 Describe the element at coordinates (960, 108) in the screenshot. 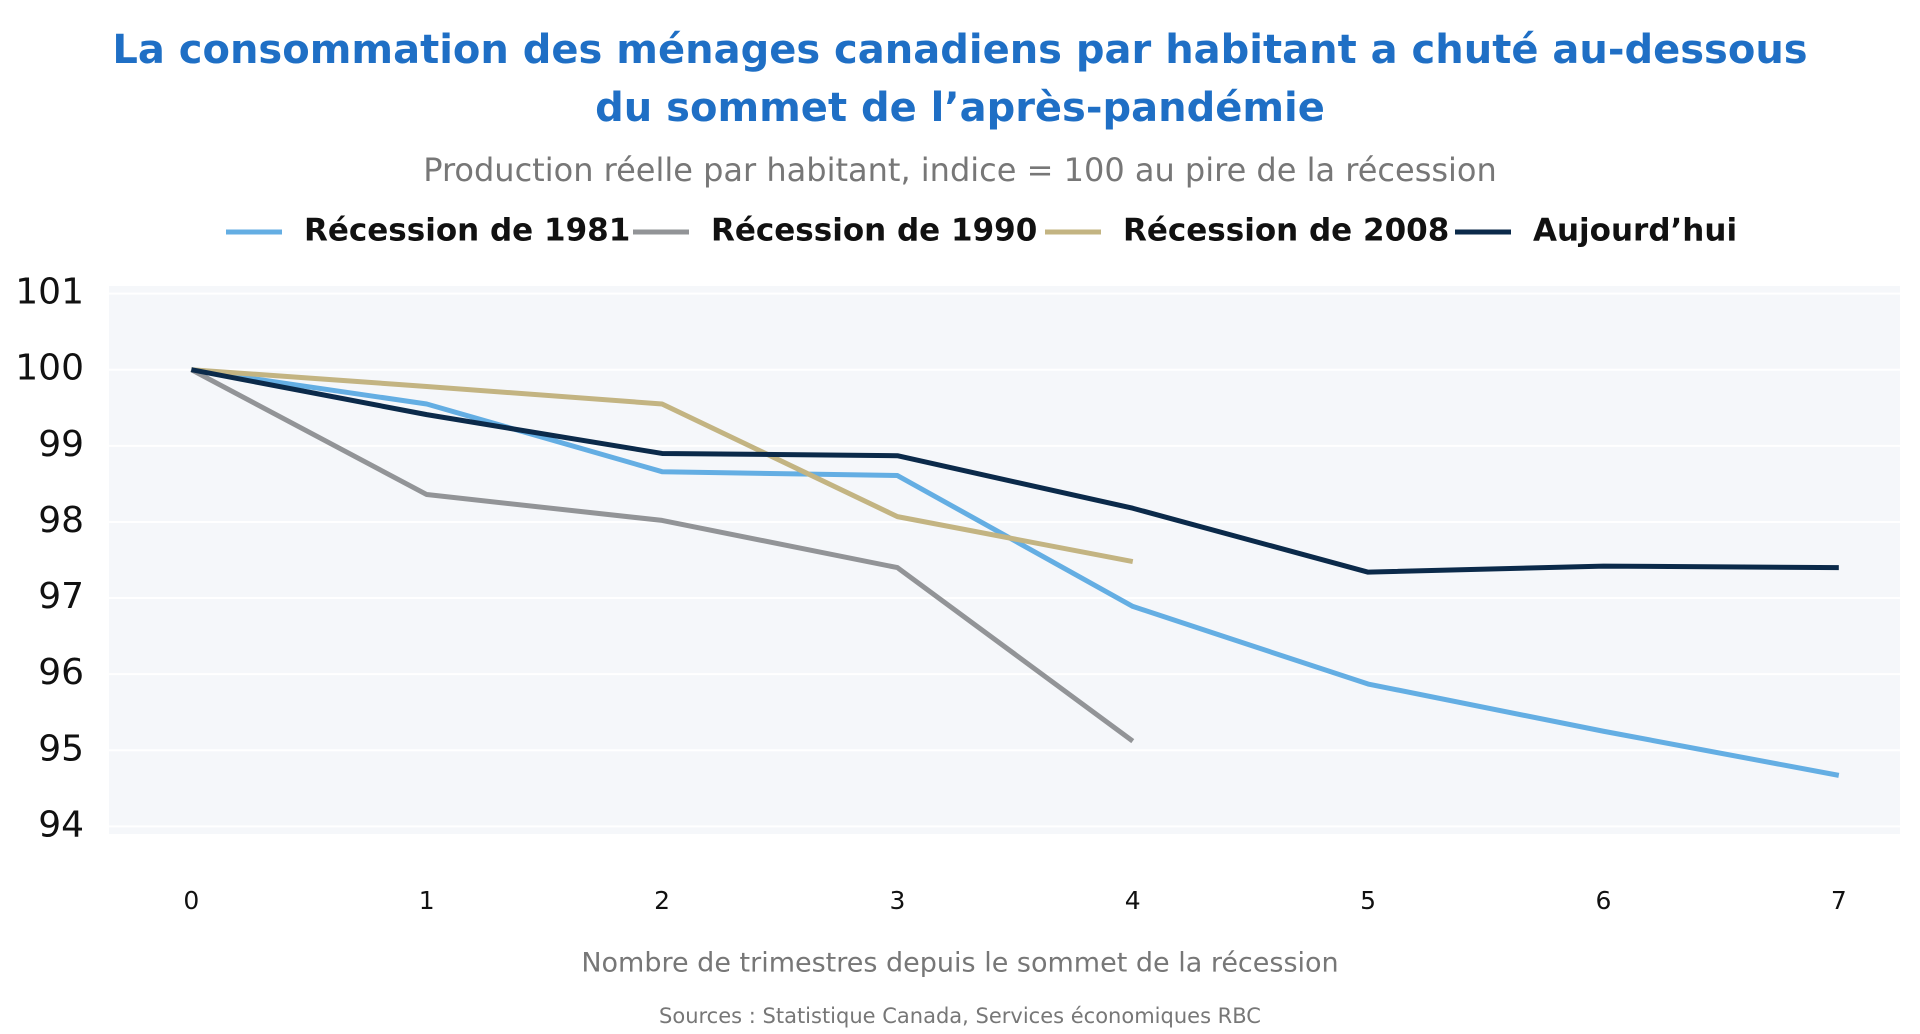

I see `chart-title: du sommet de l’après-pandémie` at that location.